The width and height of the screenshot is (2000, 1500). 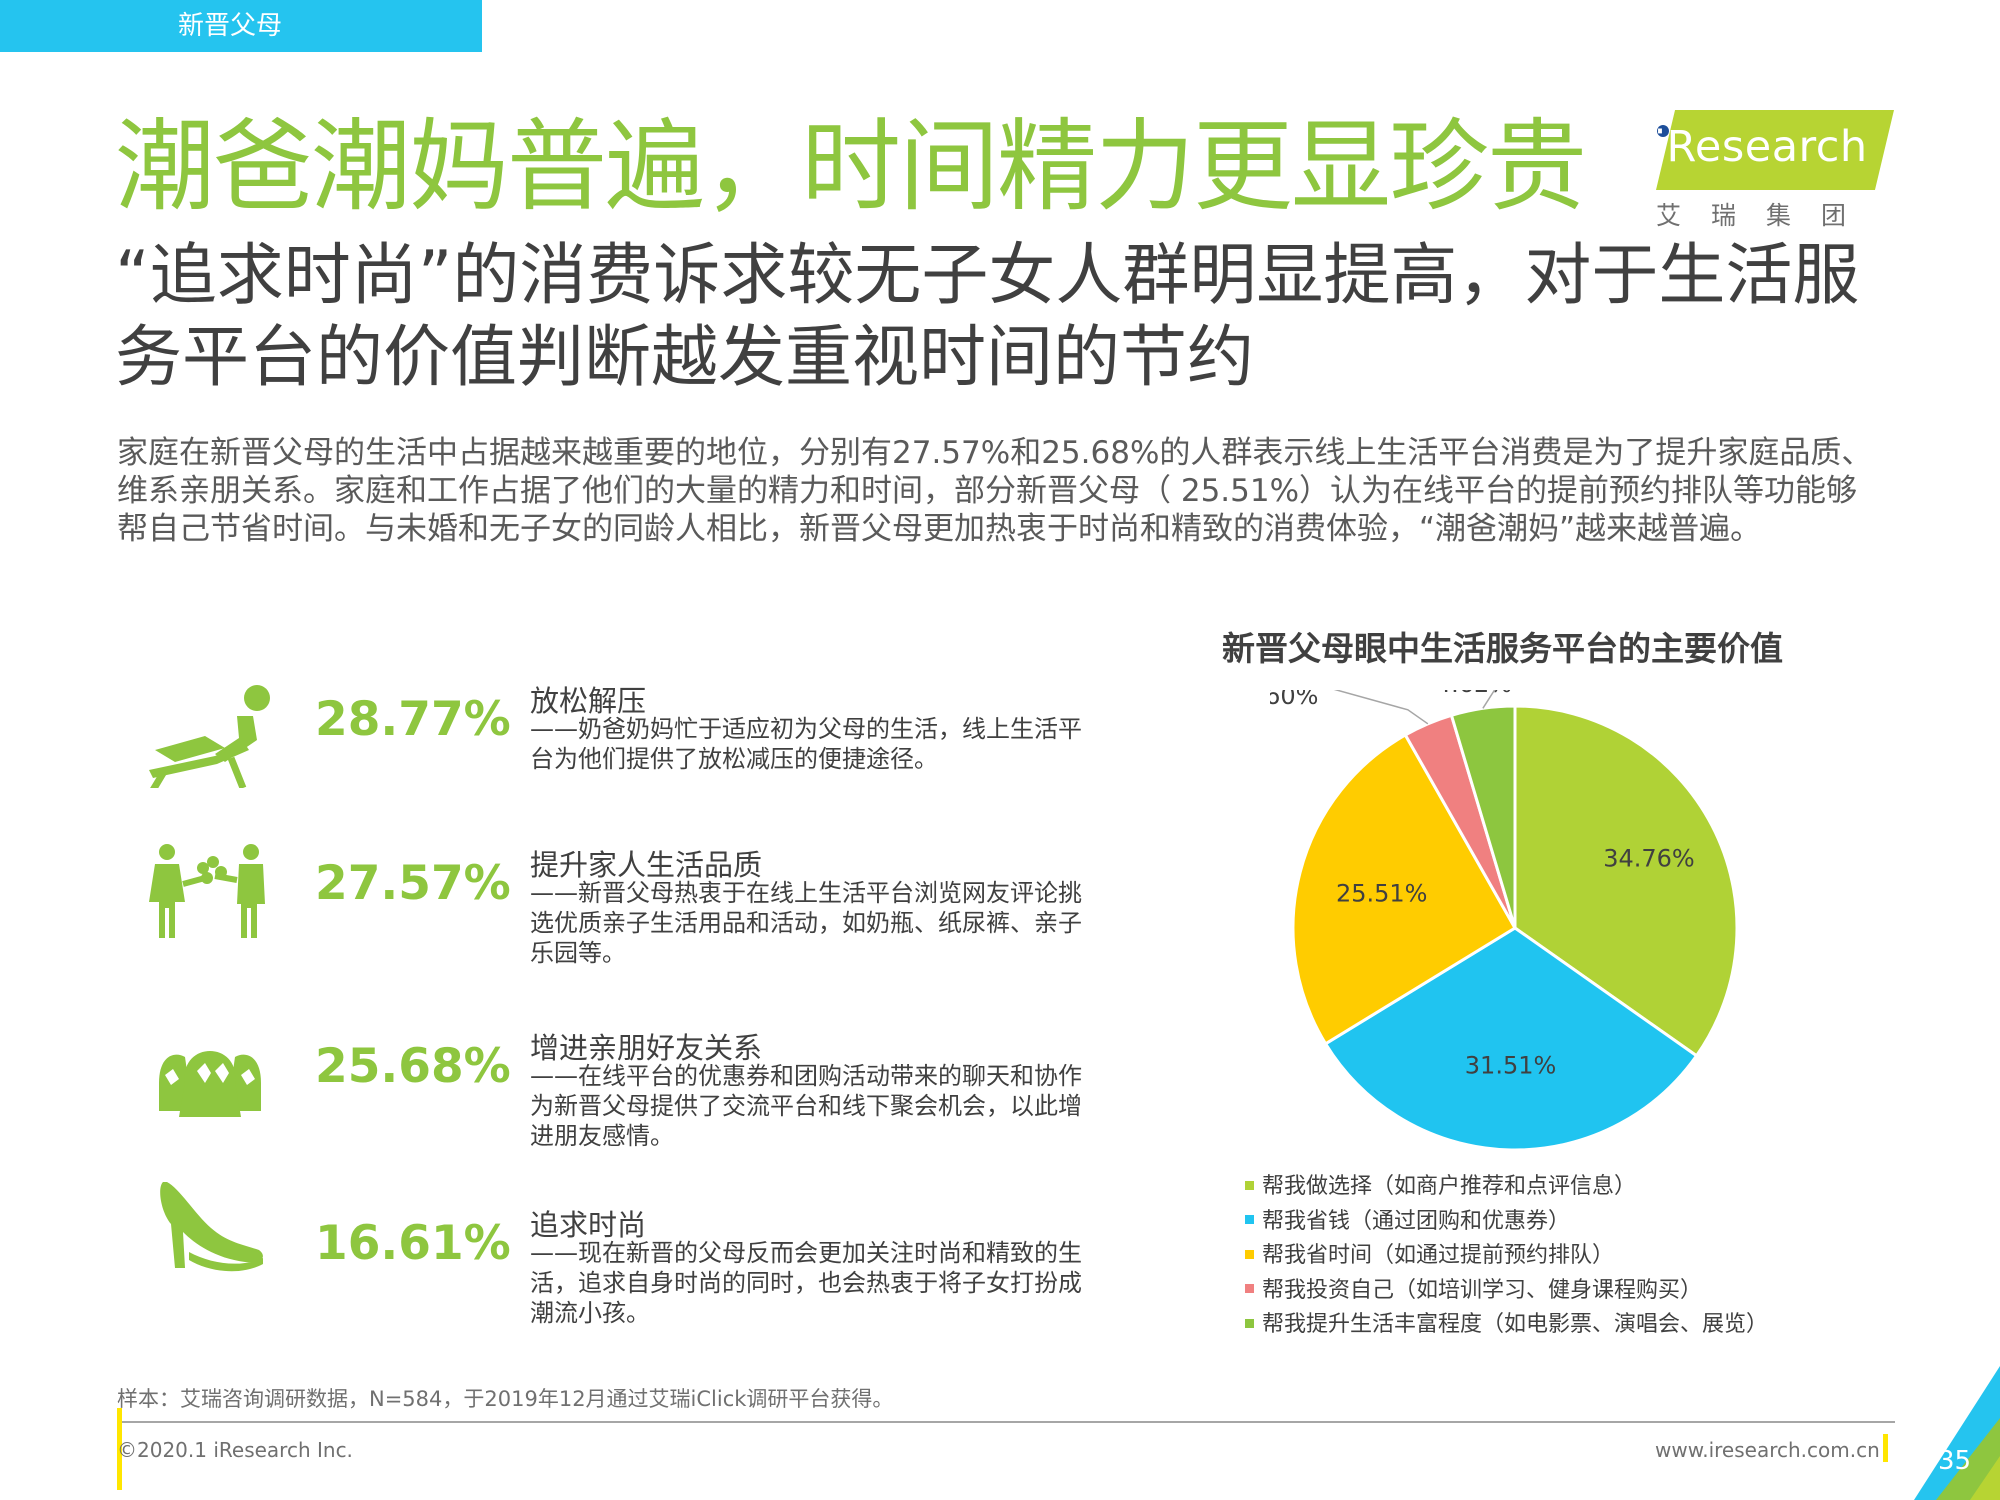 I want to click on legend-item-1: 帮我省钱（通过团购和优惠券）, so click(x=1605, y=1222).